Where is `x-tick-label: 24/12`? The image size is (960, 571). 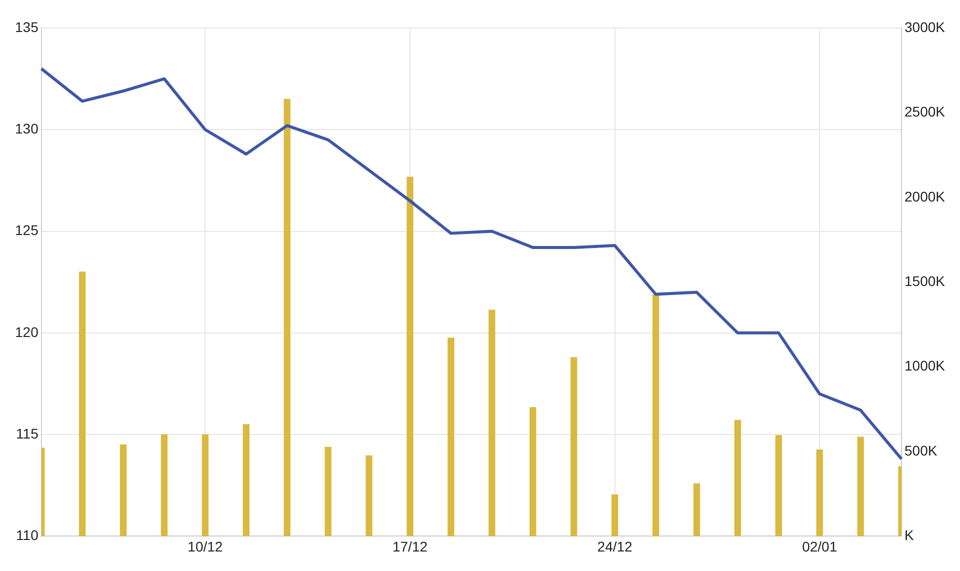 x-tick-label: 24/12 is located at coordinates (615, 546).